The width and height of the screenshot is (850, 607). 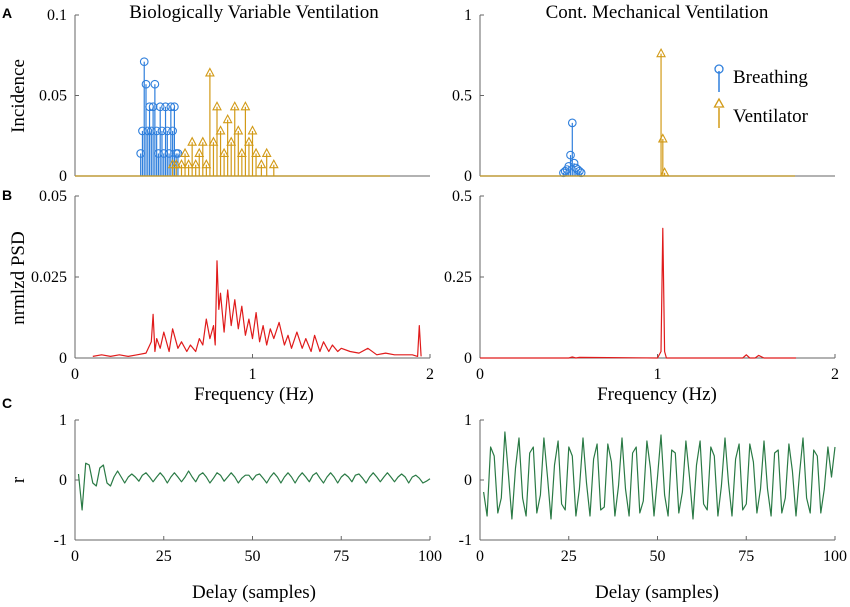 What do you see at coordinates (254, 394) in the screenshot?
I see `xlabel-frequency-left: Frequency (Hz)` at bounding box center [254, 394].